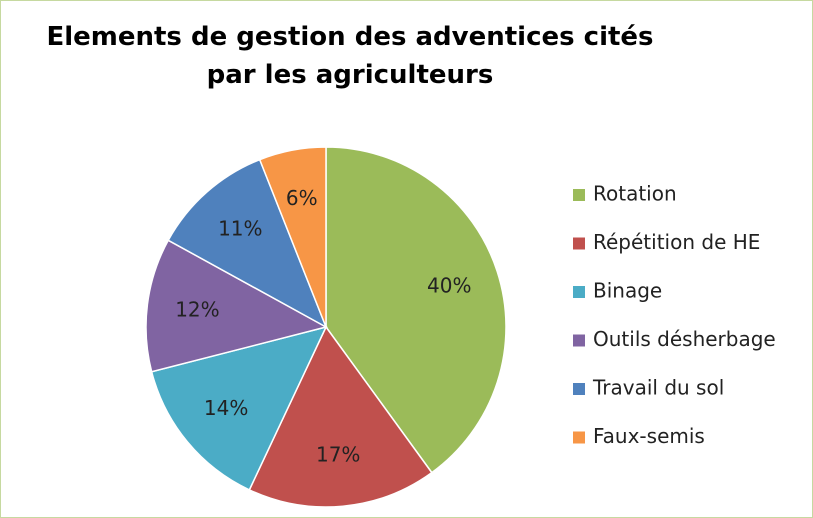 This screenshot has height=518, width=813. Describe the element at coordinates (649, 436) in the screenshot. I see `legend-label: Faux-semis` at that location.